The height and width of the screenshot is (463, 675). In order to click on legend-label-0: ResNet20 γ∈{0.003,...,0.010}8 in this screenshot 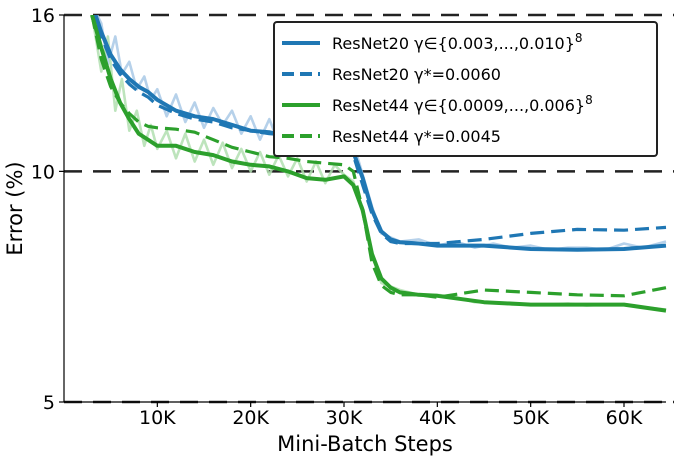, I will do `click(457, 42)`.